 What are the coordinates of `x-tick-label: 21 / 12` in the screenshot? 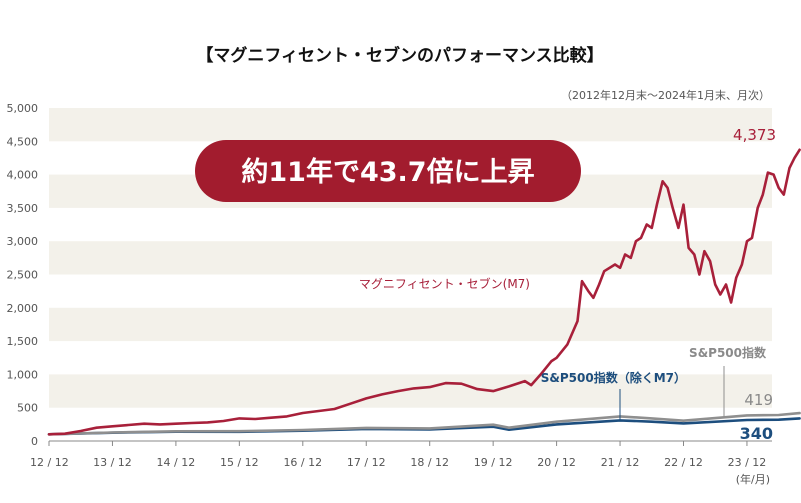 It's located at (620, 462).